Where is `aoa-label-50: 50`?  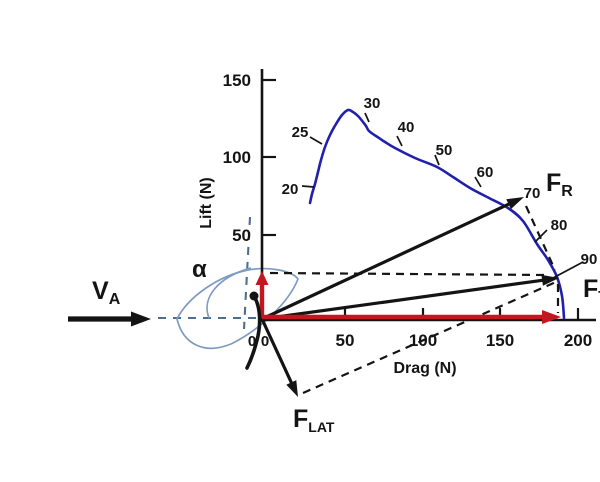
aoa-label-50: 50 is located at coordinates (444, 150).